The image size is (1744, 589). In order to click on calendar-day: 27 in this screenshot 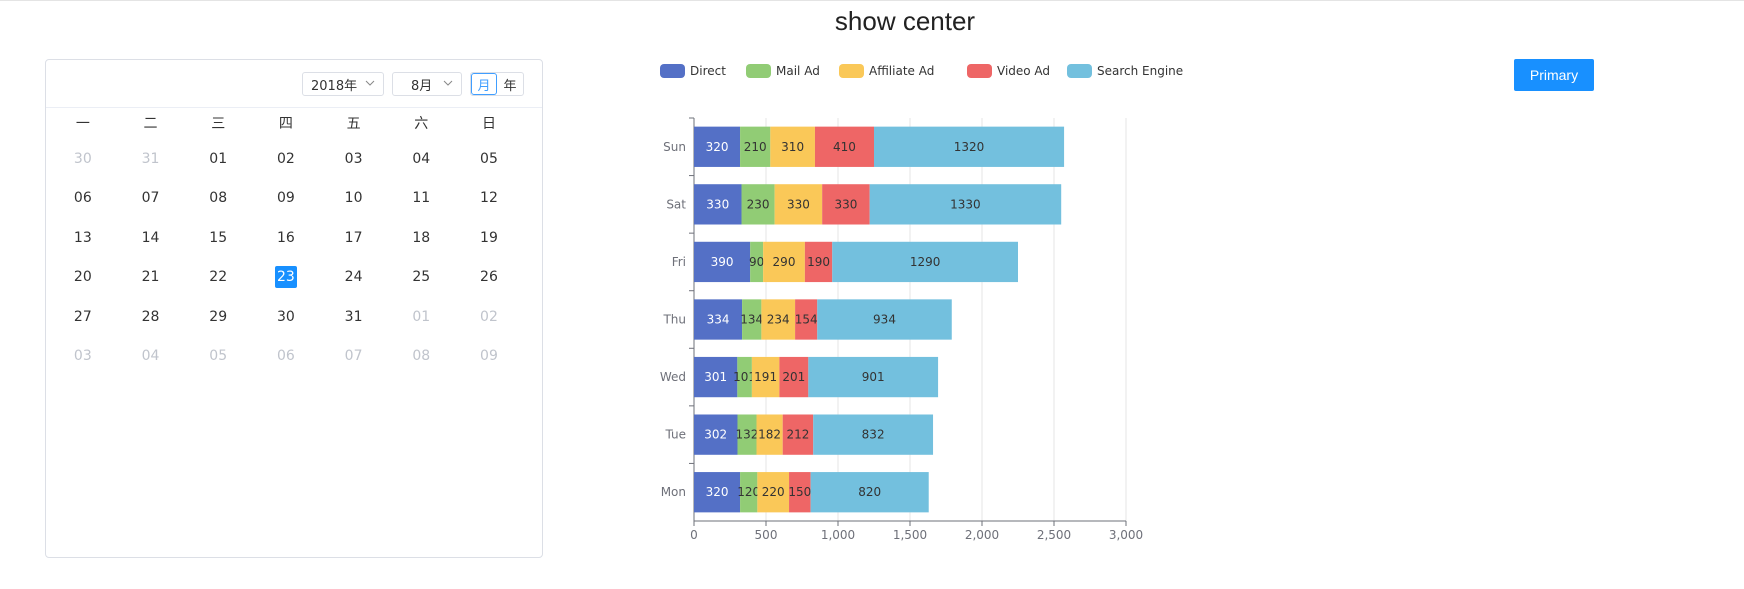, I will do `click(83, 317)`.